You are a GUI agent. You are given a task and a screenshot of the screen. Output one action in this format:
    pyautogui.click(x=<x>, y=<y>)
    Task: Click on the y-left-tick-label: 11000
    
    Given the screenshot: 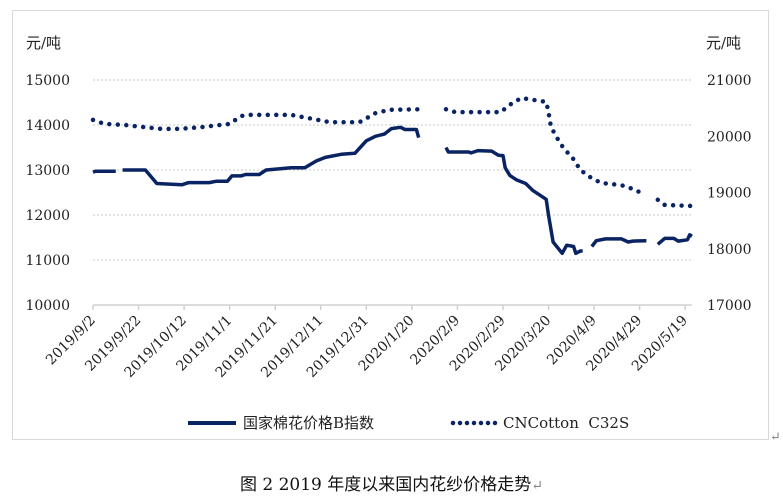 What is the action you would take?
    pyautogui.click(x=47, y=261)
    